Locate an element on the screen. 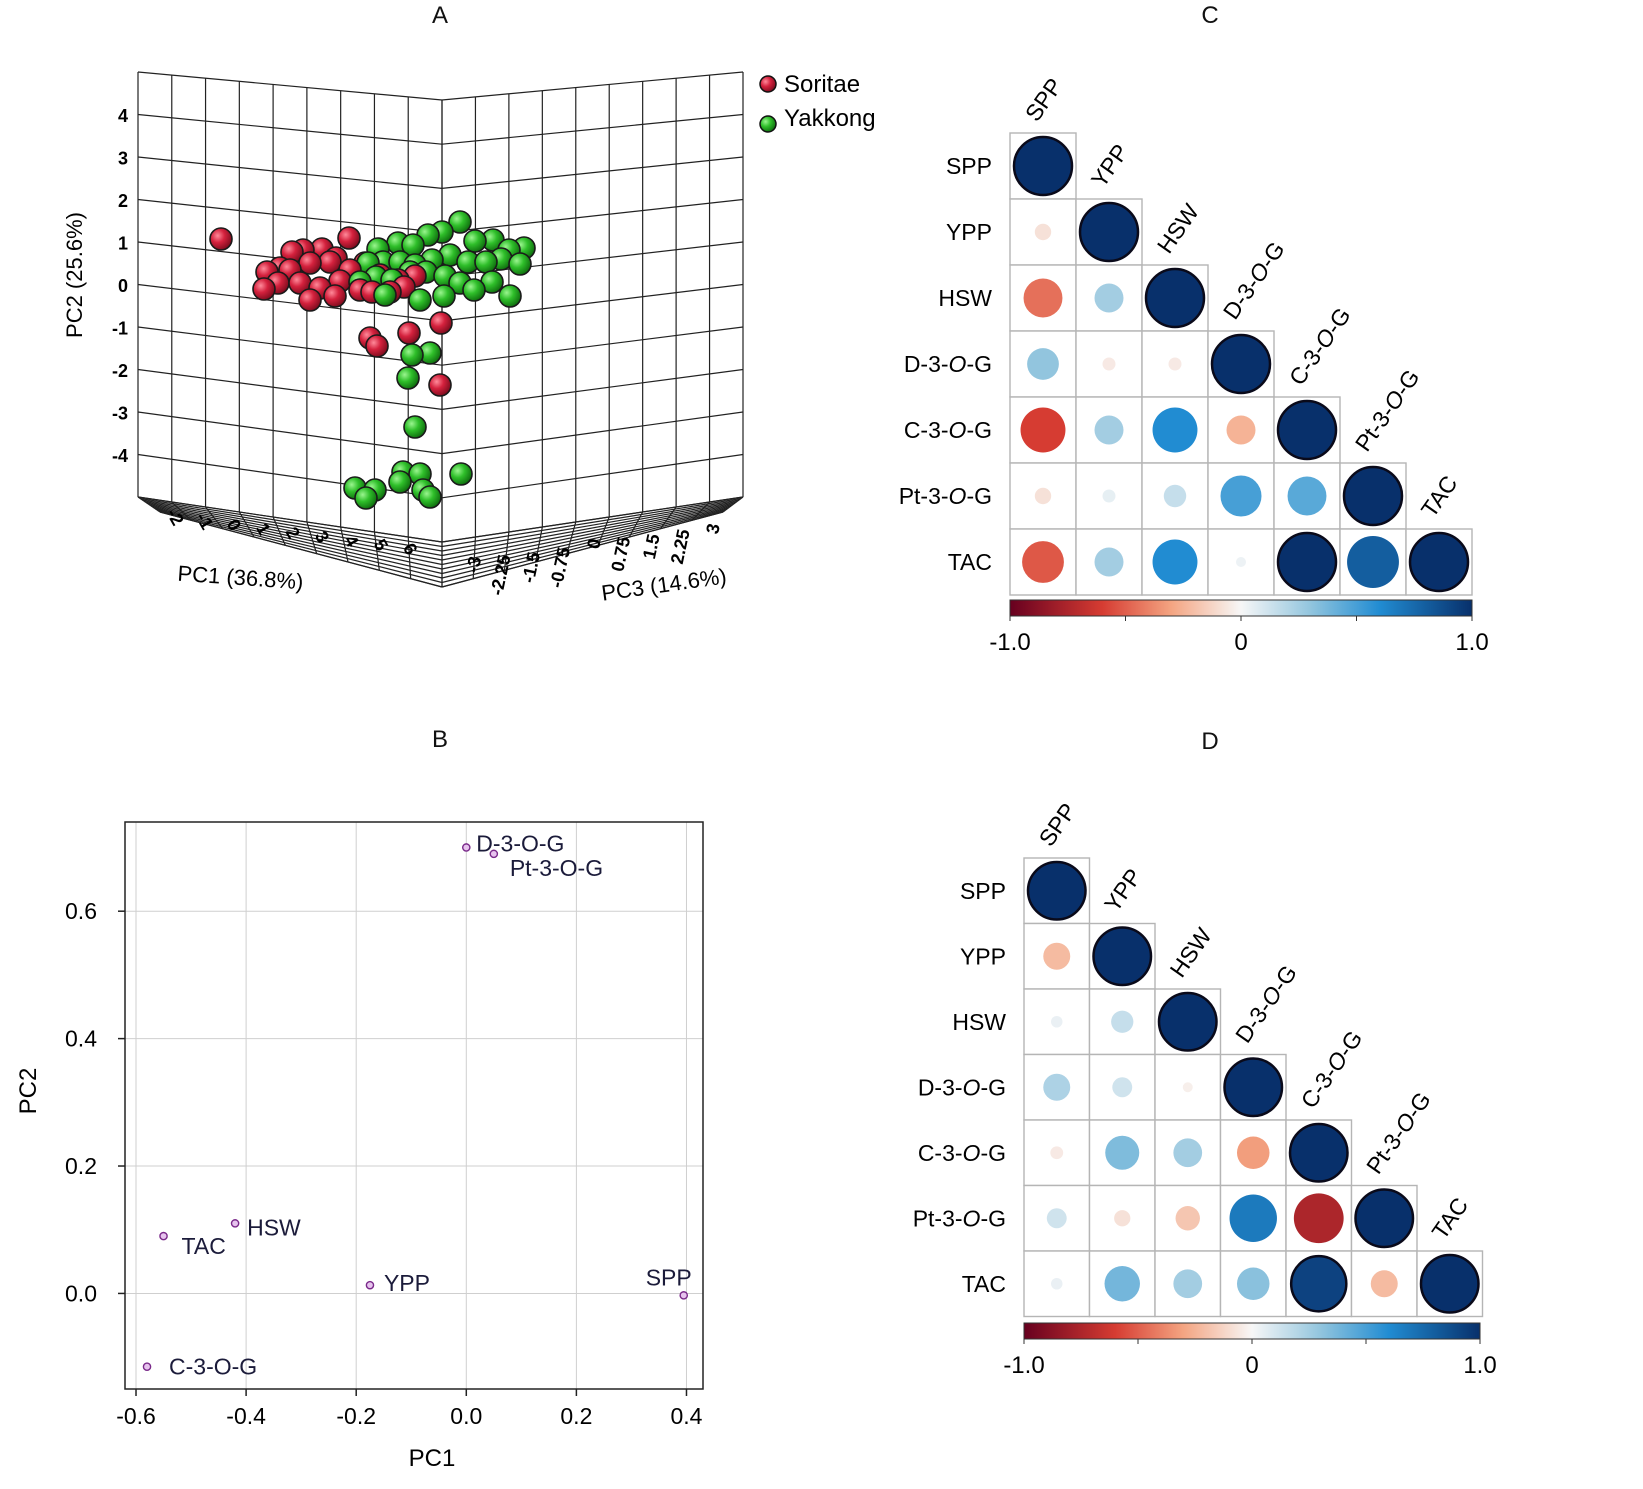 This screenshot has width=1643, height=1489. panel-title-c: C is located at coordinates (1210, 15).